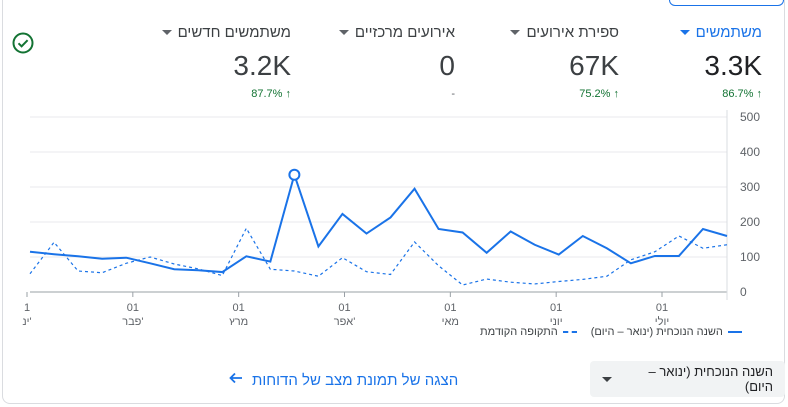 The height and width of the screenshot is (407, 788). I want to click on metric-key-events-delta-text: -, so click(453, 94).